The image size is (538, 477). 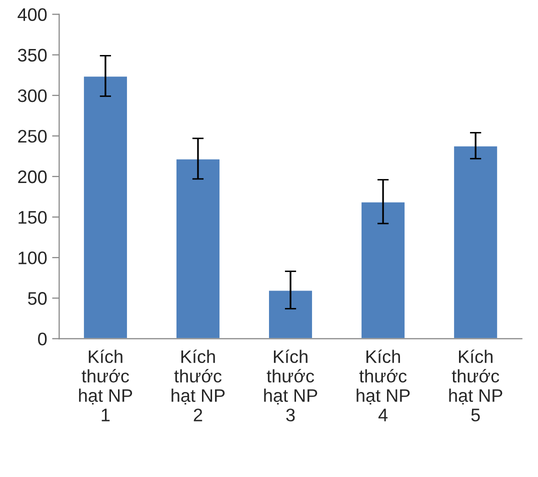 I want to click on y-tick-label: 350, so click(x=32, y=55).